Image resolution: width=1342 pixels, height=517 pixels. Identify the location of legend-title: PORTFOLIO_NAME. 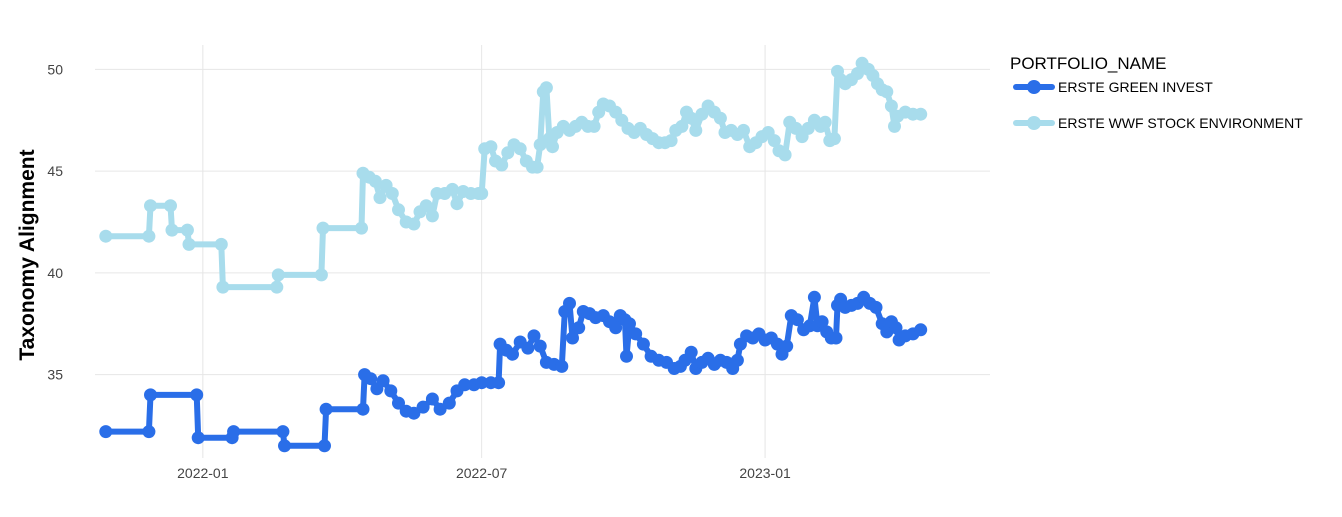
(1088, 63).